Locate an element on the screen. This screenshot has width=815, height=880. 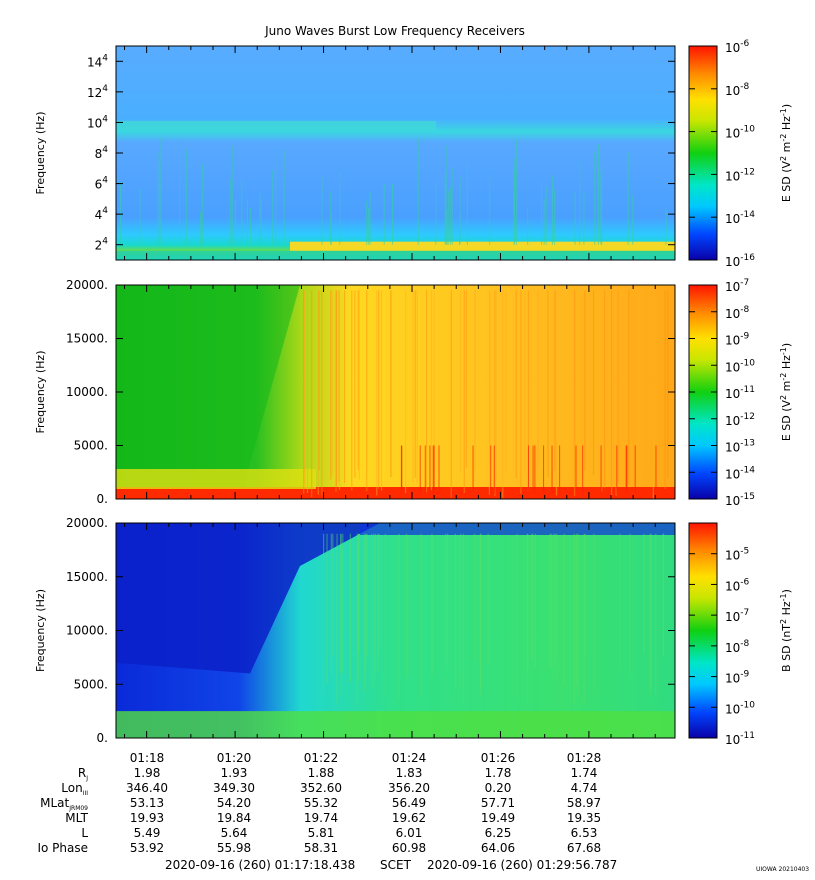
ephem-value-5-0: 53.92 is located at coordinates (147, 848).